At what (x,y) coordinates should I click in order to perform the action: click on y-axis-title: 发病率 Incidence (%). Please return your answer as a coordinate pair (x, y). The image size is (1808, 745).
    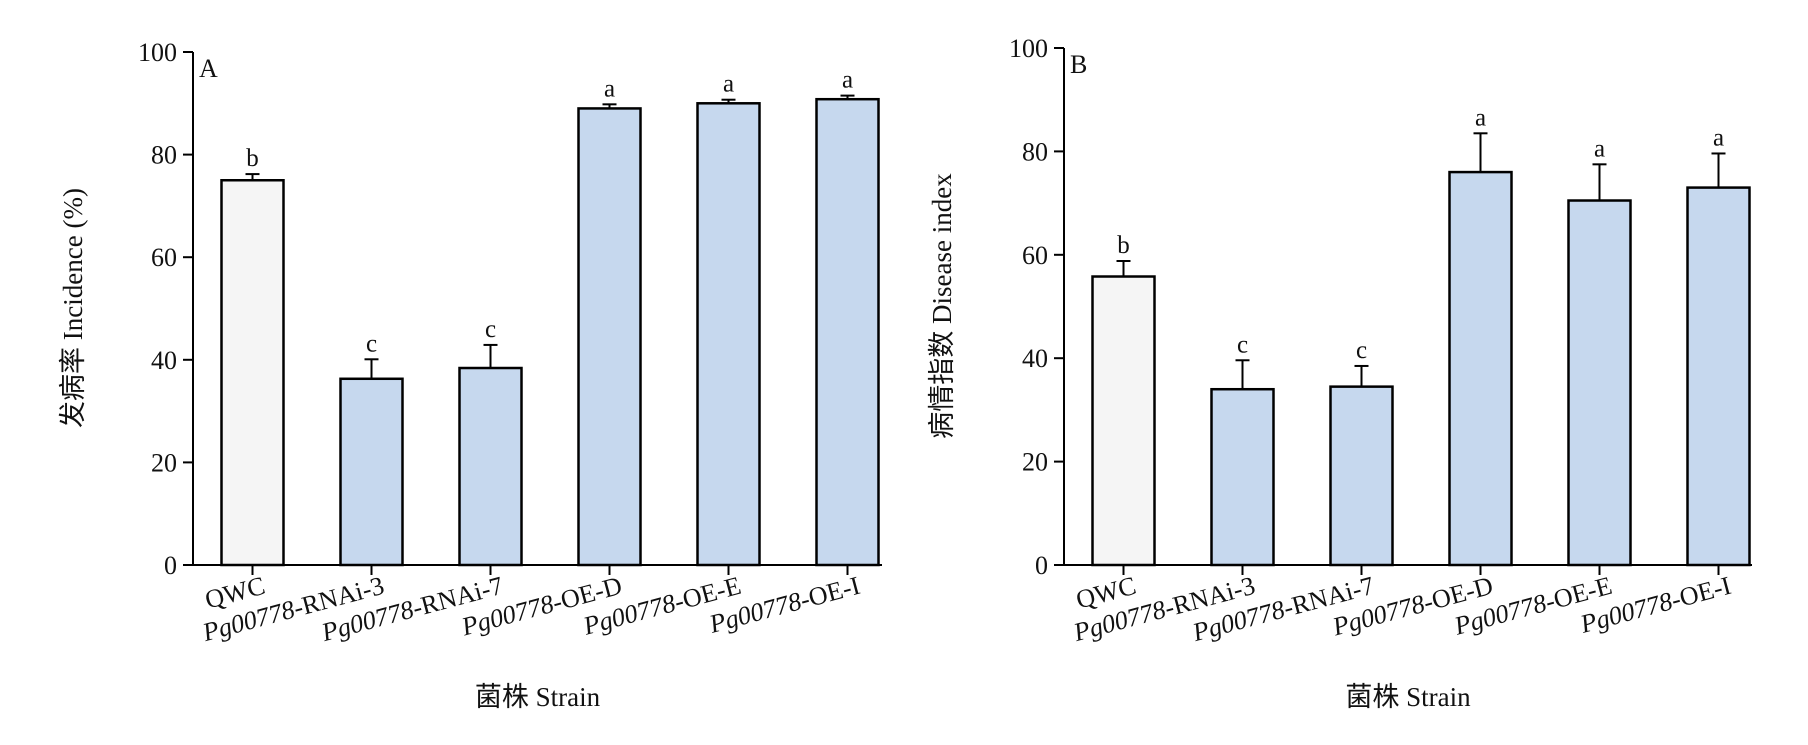
    Looking at the image, I should click on (73, 308).